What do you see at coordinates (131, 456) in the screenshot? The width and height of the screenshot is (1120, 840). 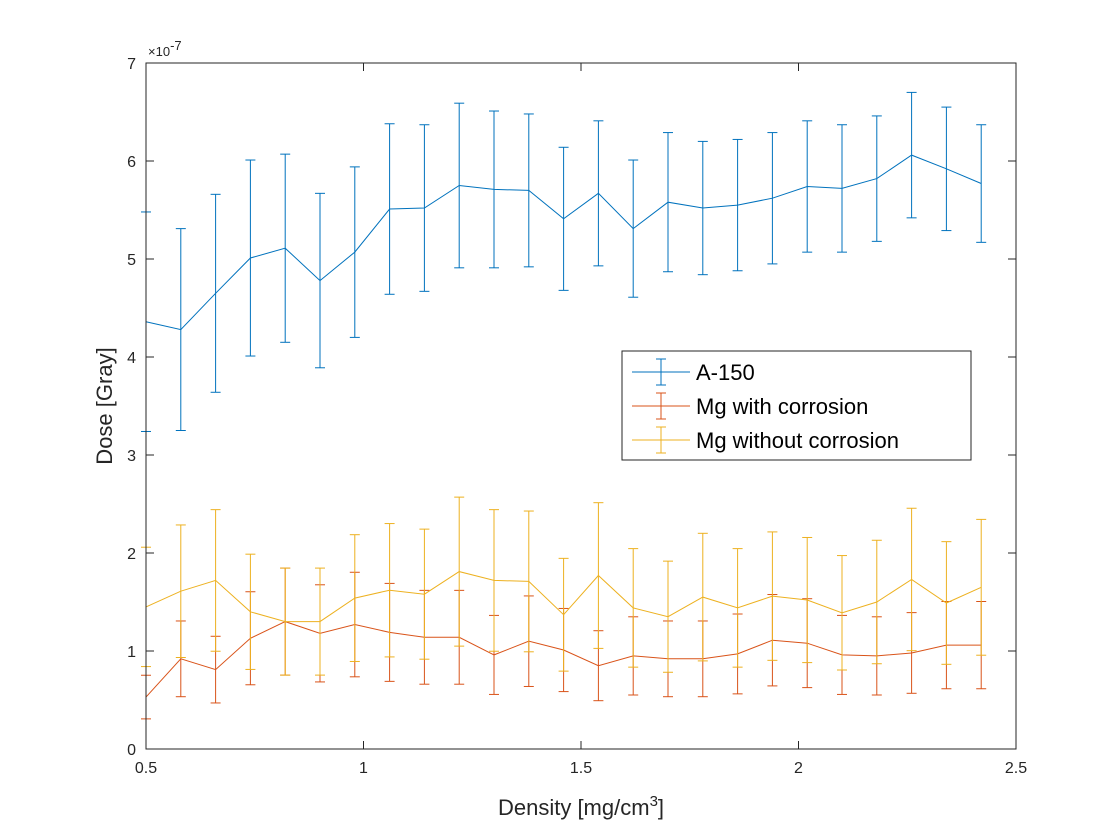 I see `y-tick-label: 3` at bounding box center [131, 456].